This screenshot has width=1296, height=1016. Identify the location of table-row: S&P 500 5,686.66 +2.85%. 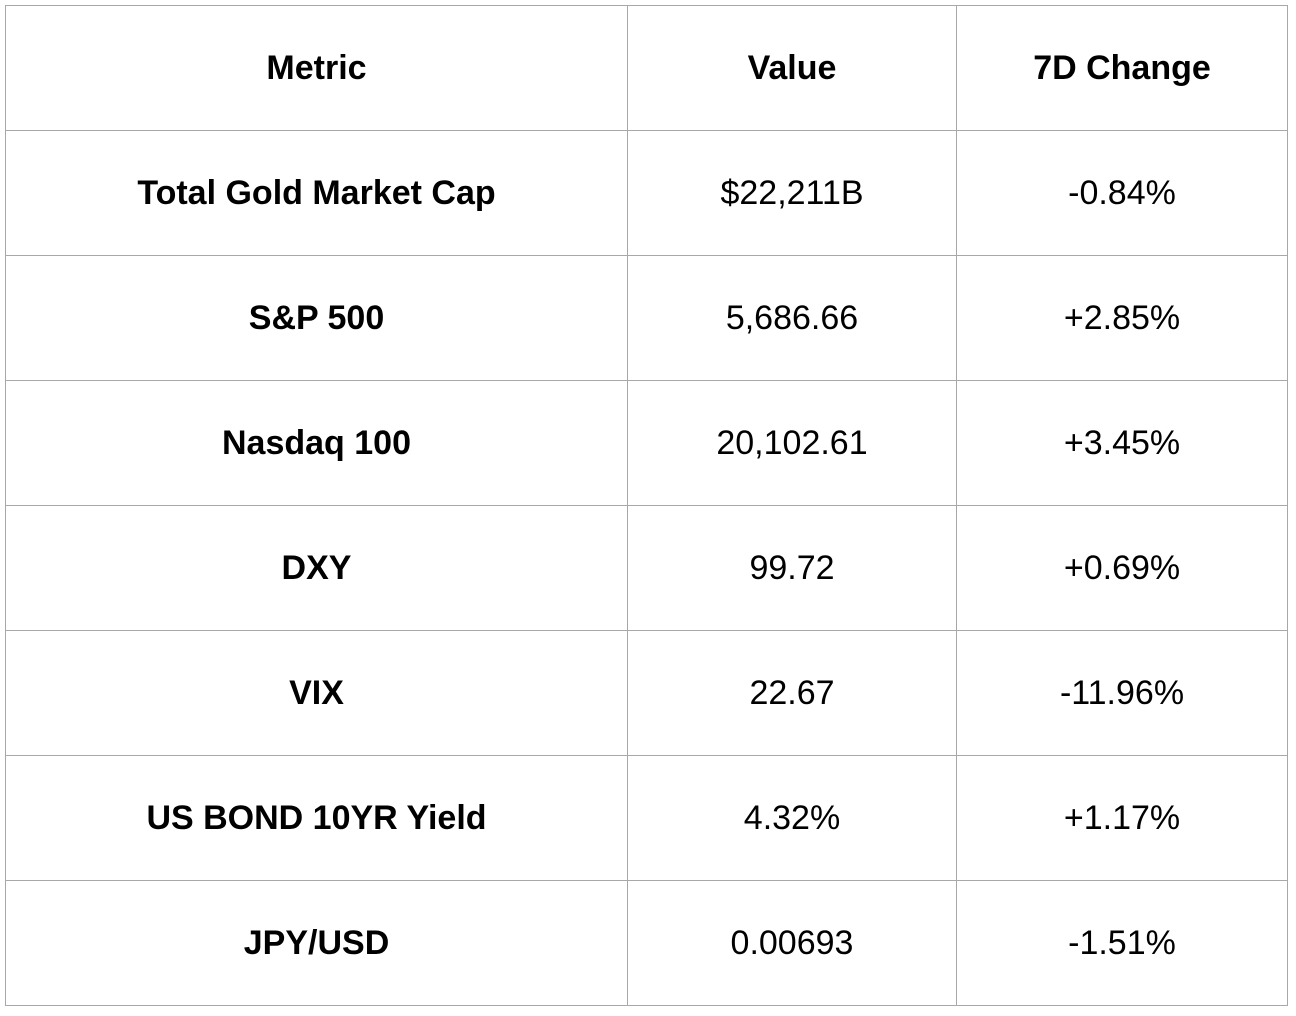
(646, 318).